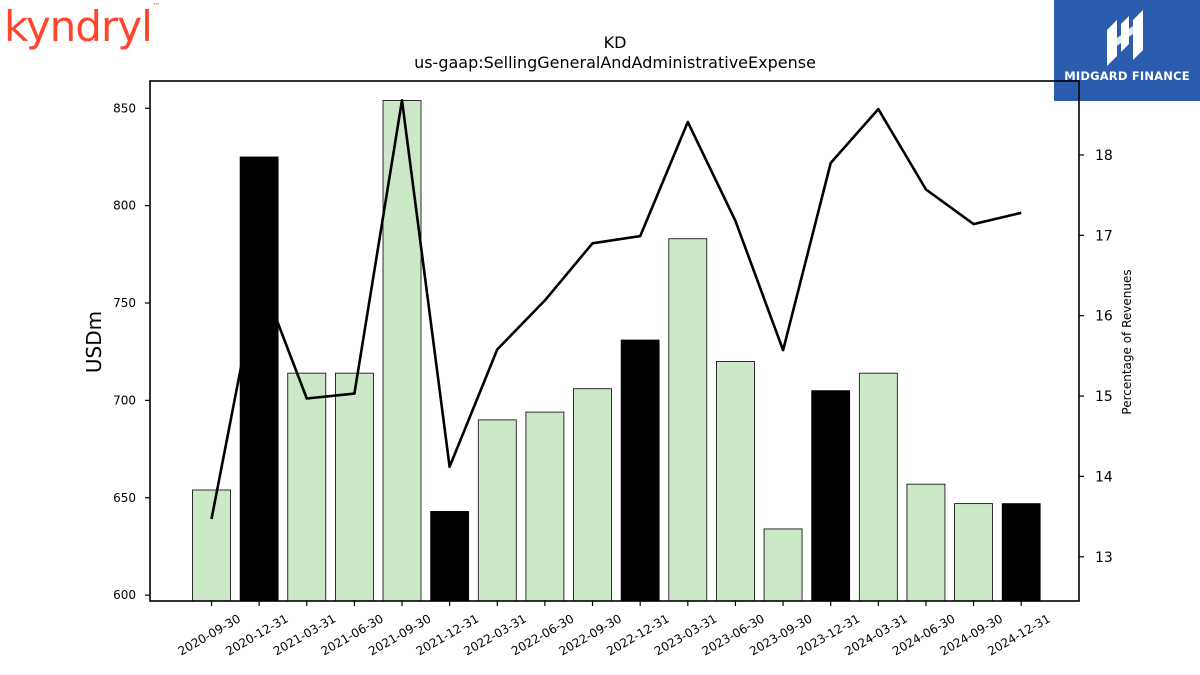 The height and width of the screenshot is (675, 1200). What do you see at coordinates (124, 206) in the screenshot?
I see `y-tick-label: 800` at bounding box center [124, 206].